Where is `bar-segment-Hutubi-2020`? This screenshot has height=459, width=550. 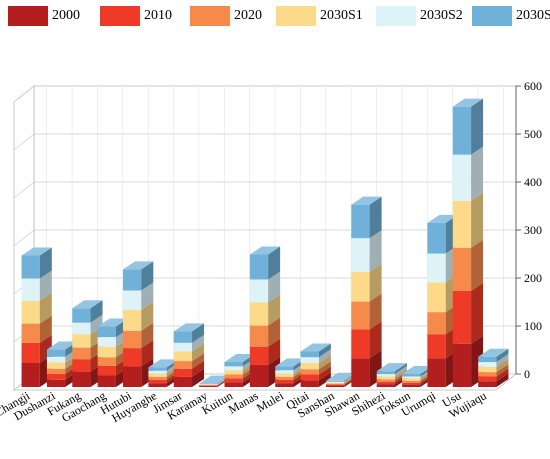 bar-segment-Hutubi-2020 is located at coordinates (138, 335).